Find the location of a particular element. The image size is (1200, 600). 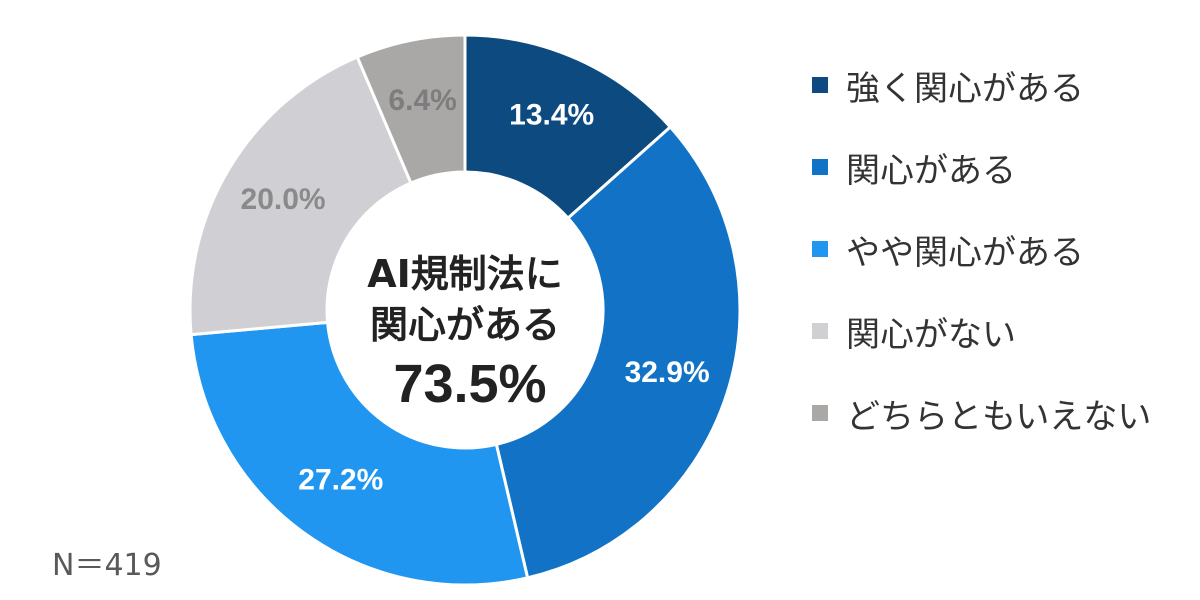

legend-item-not-interested: 関心がない is located at coordinates (981, 331).